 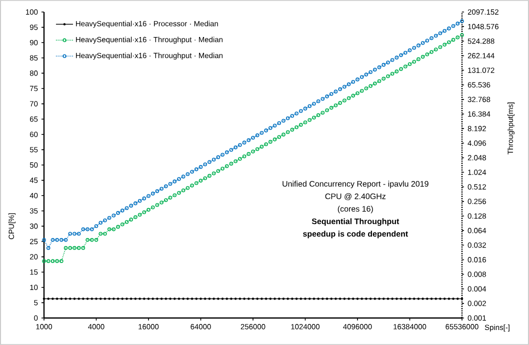 I want to click on annotation: Sequential Throughput, so click(x=356, y=222).